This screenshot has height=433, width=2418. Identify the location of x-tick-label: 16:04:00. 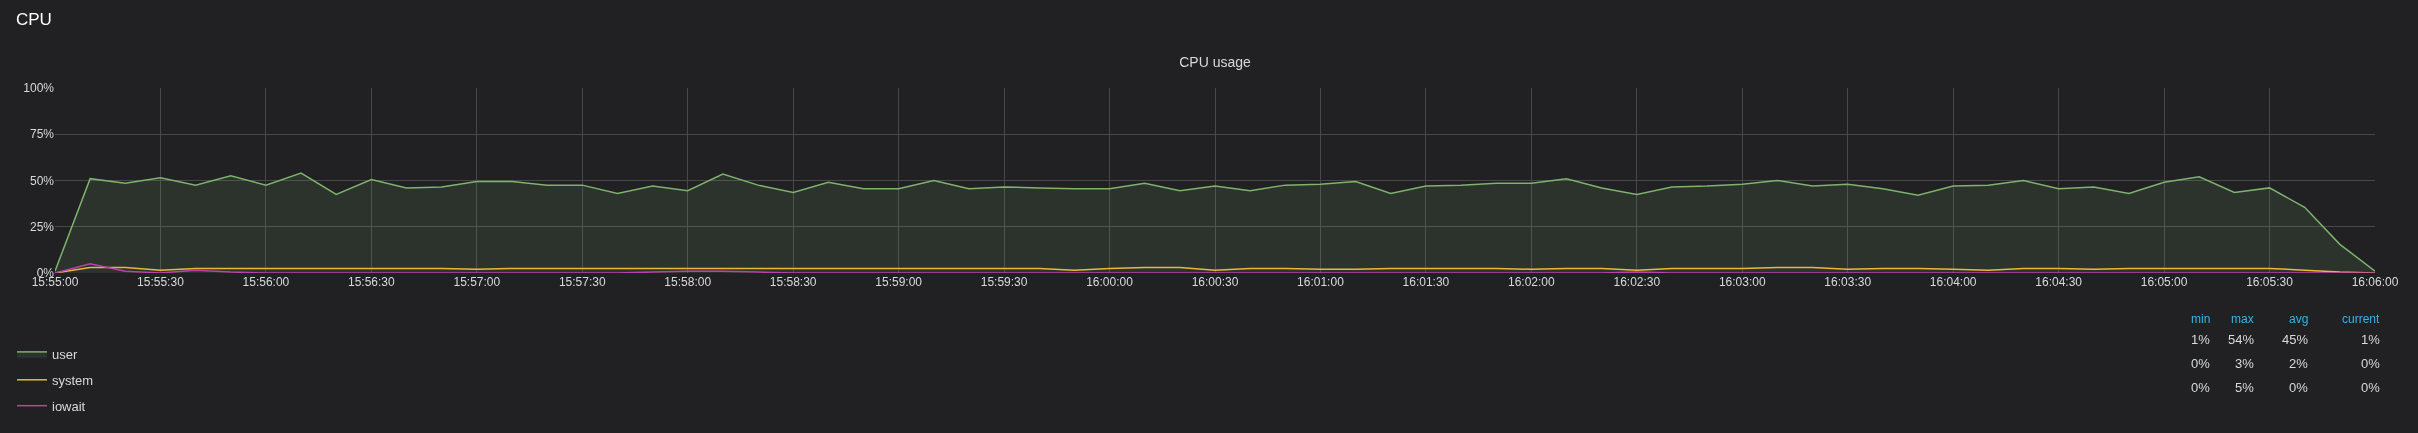
(1953, 282).